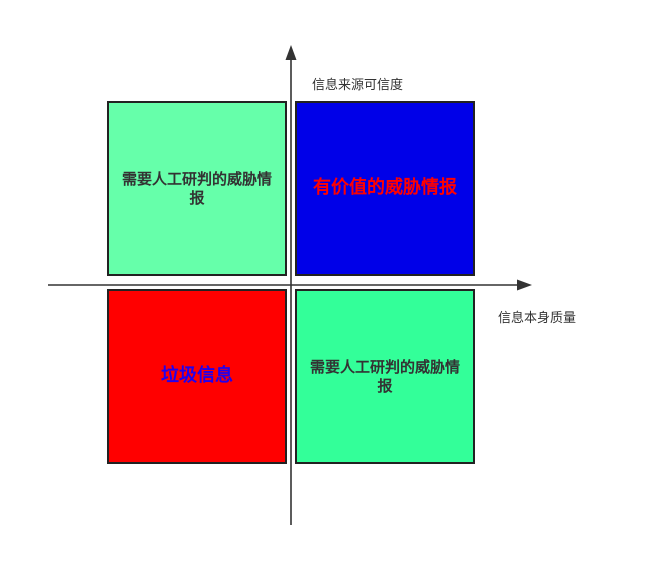  Describe the element at coordinates (537, 318) in the screenshot. I see `x-axis-label: 信息本身质量` at that location.